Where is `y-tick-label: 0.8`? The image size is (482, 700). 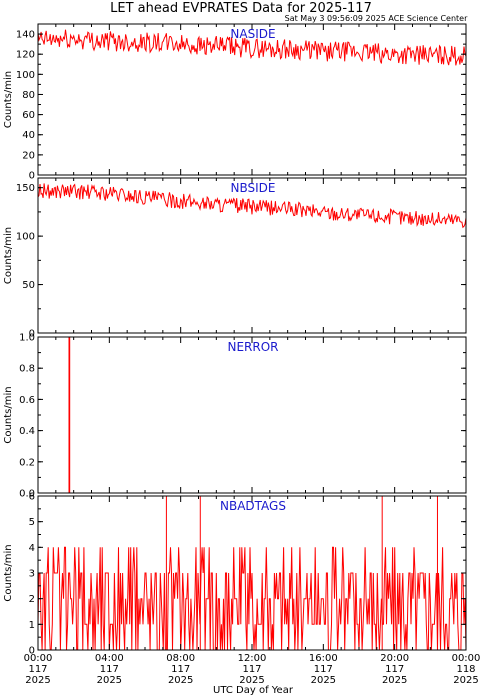
y-tick-label: 0.8 is located at coordinates (27, 369).